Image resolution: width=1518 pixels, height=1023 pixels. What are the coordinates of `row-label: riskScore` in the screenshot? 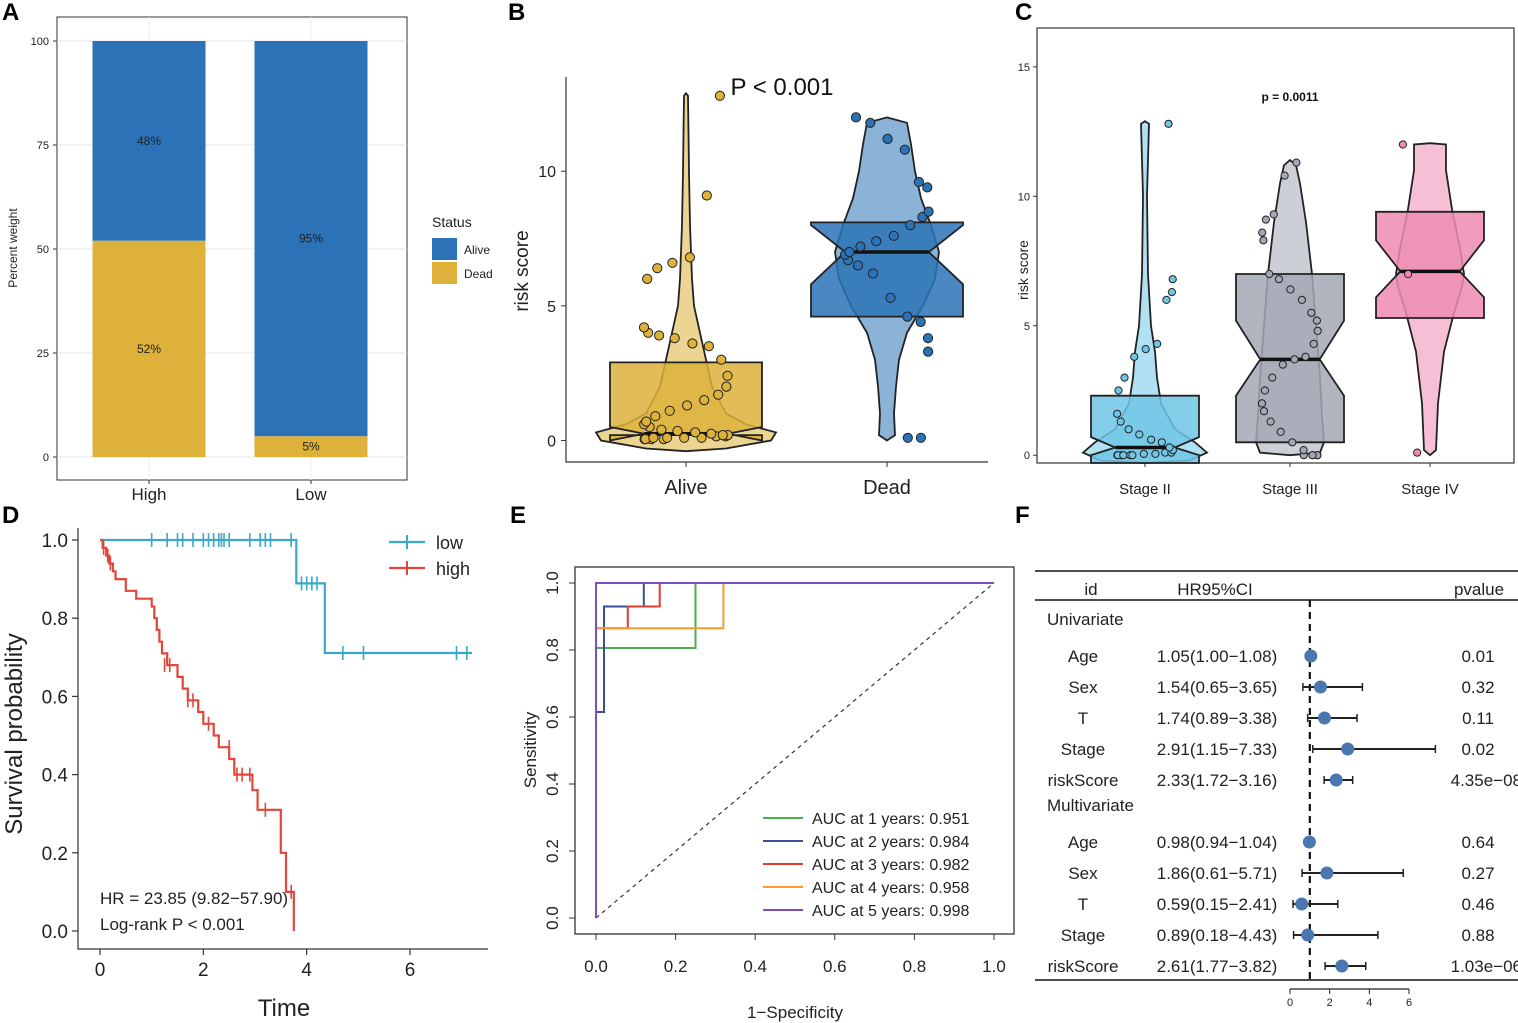 It's located at (1083, 966).